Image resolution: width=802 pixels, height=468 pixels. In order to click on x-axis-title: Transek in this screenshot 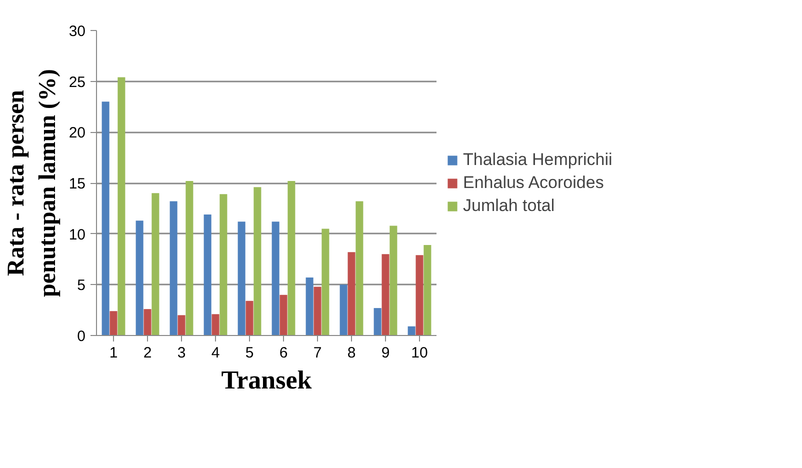, I will do `click(266, 380)`.